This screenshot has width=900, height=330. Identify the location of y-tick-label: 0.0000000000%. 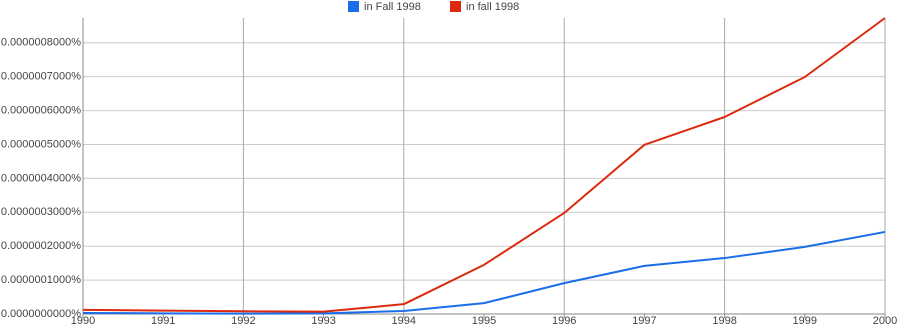
(41, 314).